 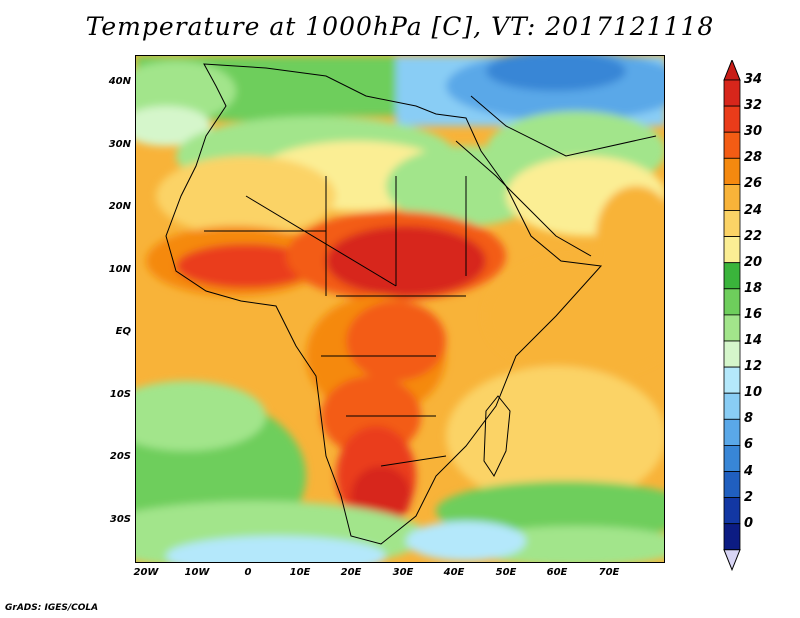 I want to click on colorbar-label: 6, so click(x=749, y=445).